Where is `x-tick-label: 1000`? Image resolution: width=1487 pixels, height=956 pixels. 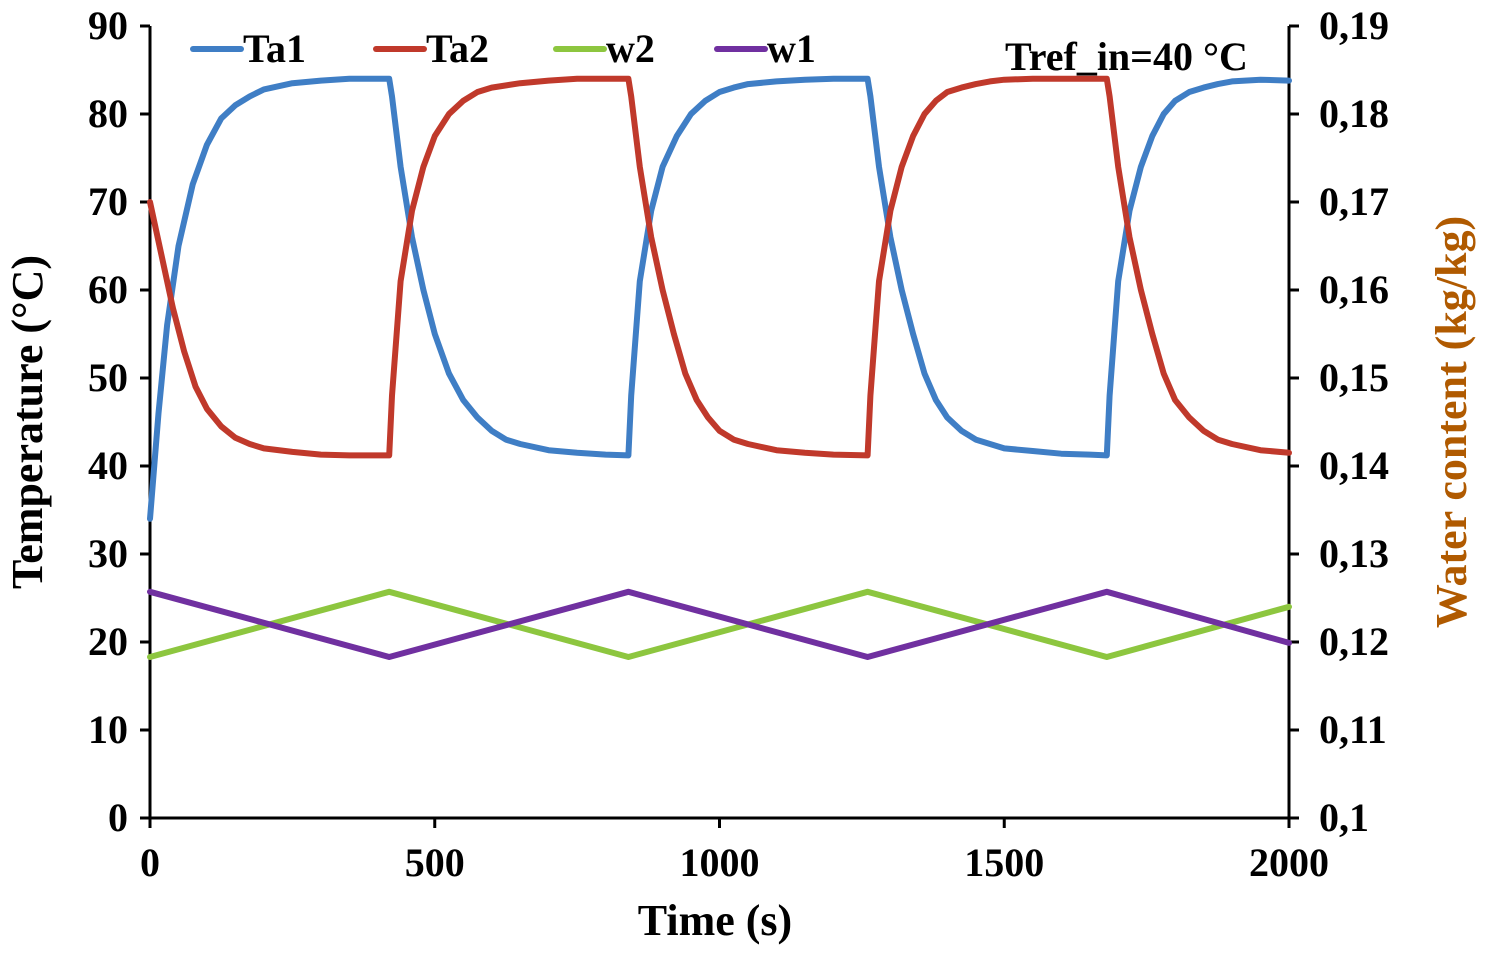
x-tick-label: 1000 is located at coordinates (720, 862).